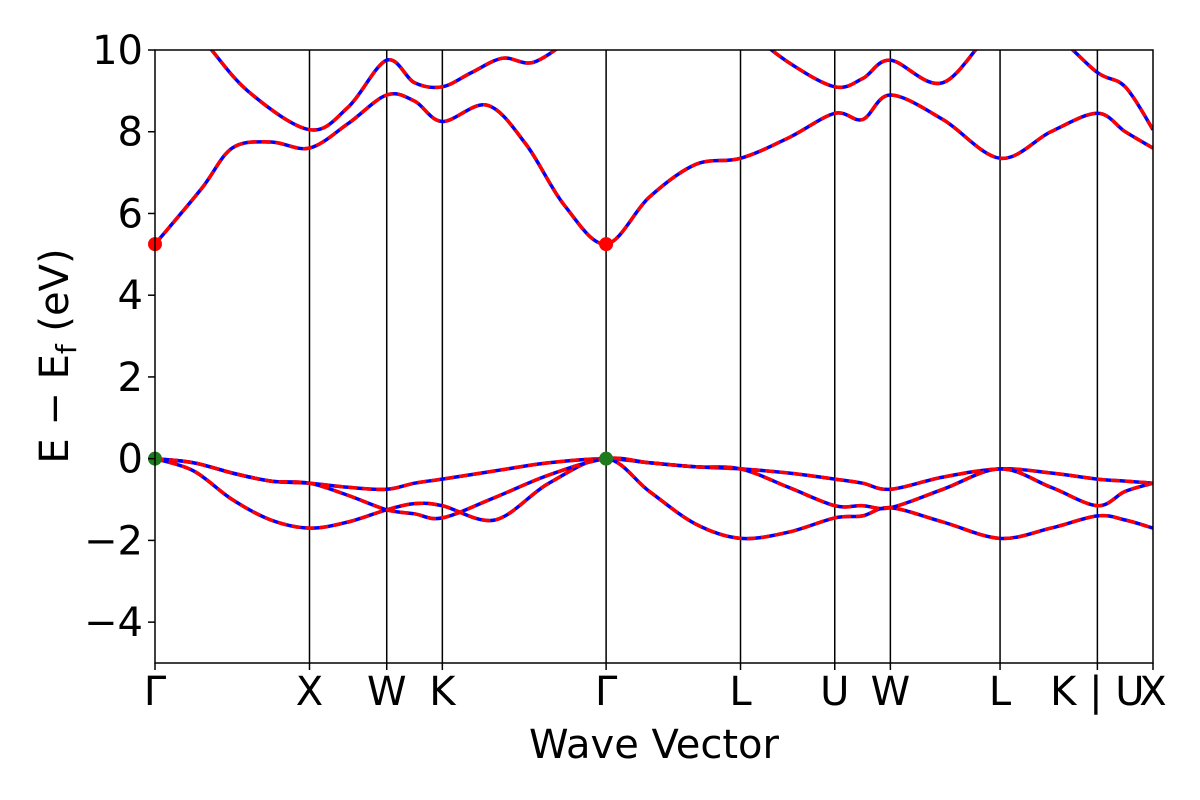 This screenshot has height=800, width=1200. I want to click on cbm-marker, so click(606, 244).